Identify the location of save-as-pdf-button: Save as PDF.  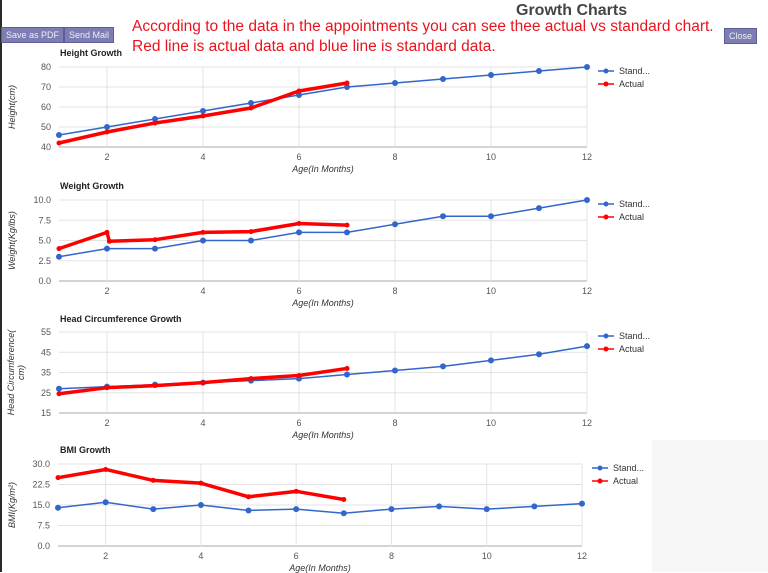
(33, 35).